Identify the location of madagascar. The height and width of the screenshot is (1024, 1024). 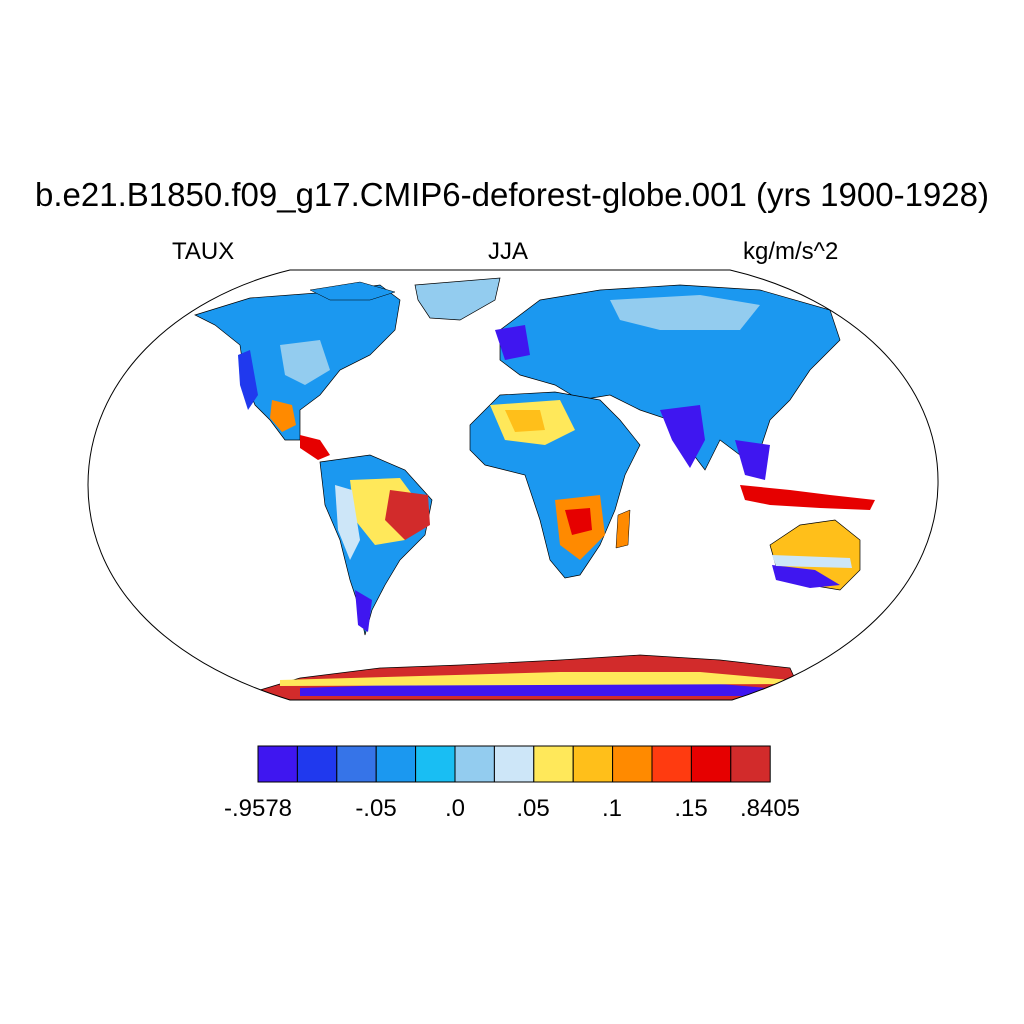
(623, 529).